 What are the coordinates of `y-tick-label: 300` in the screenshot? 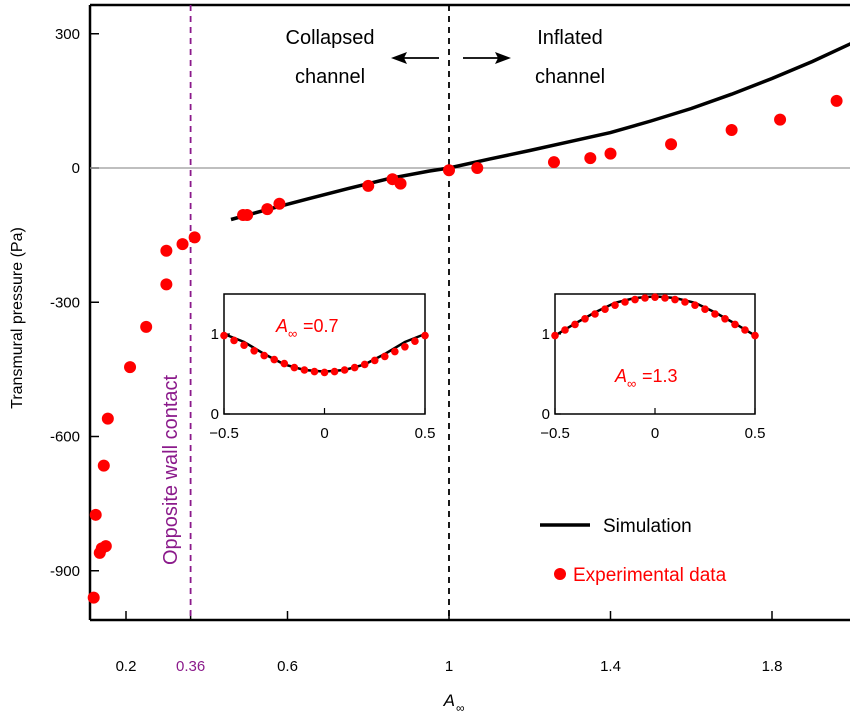 It's located at (67, 34).